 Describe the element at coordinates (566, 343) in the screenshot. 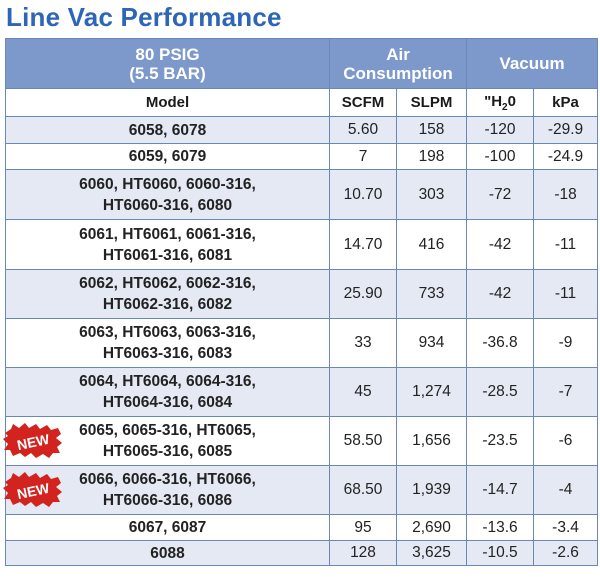

I see `kpa-cell: -9` at that location.